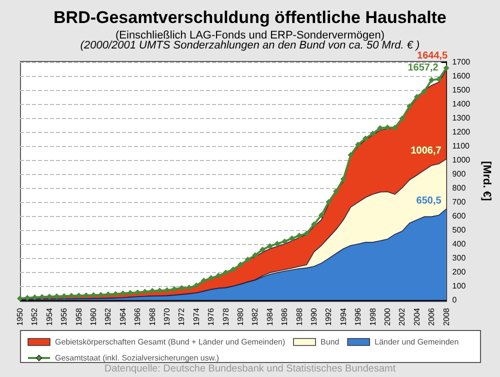 This screenshot has height=377, width=500. I want to click on data-label: 1657,2, so click(423, 68).